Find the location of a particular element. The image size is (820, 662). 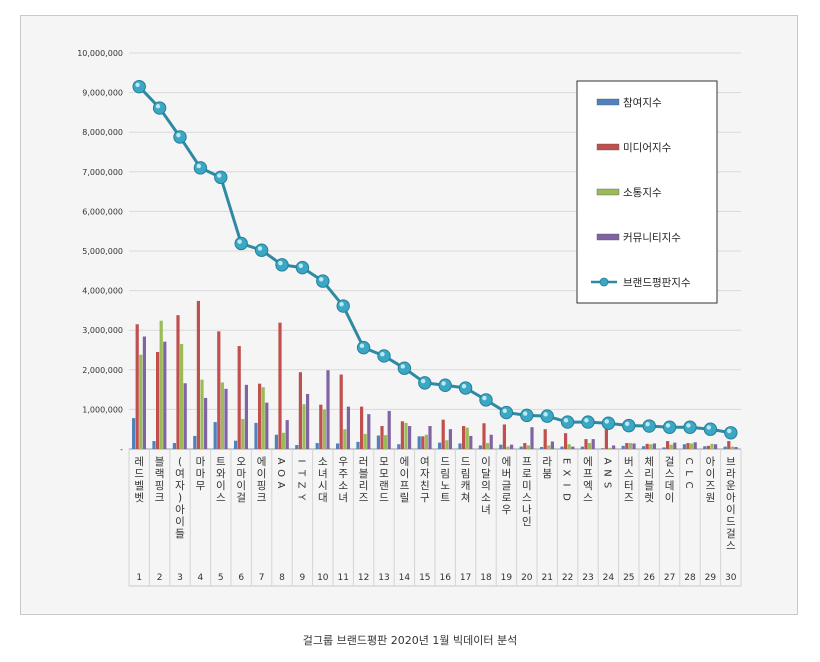

category-label-char: 쳐 is located at coordinates (466, 498).